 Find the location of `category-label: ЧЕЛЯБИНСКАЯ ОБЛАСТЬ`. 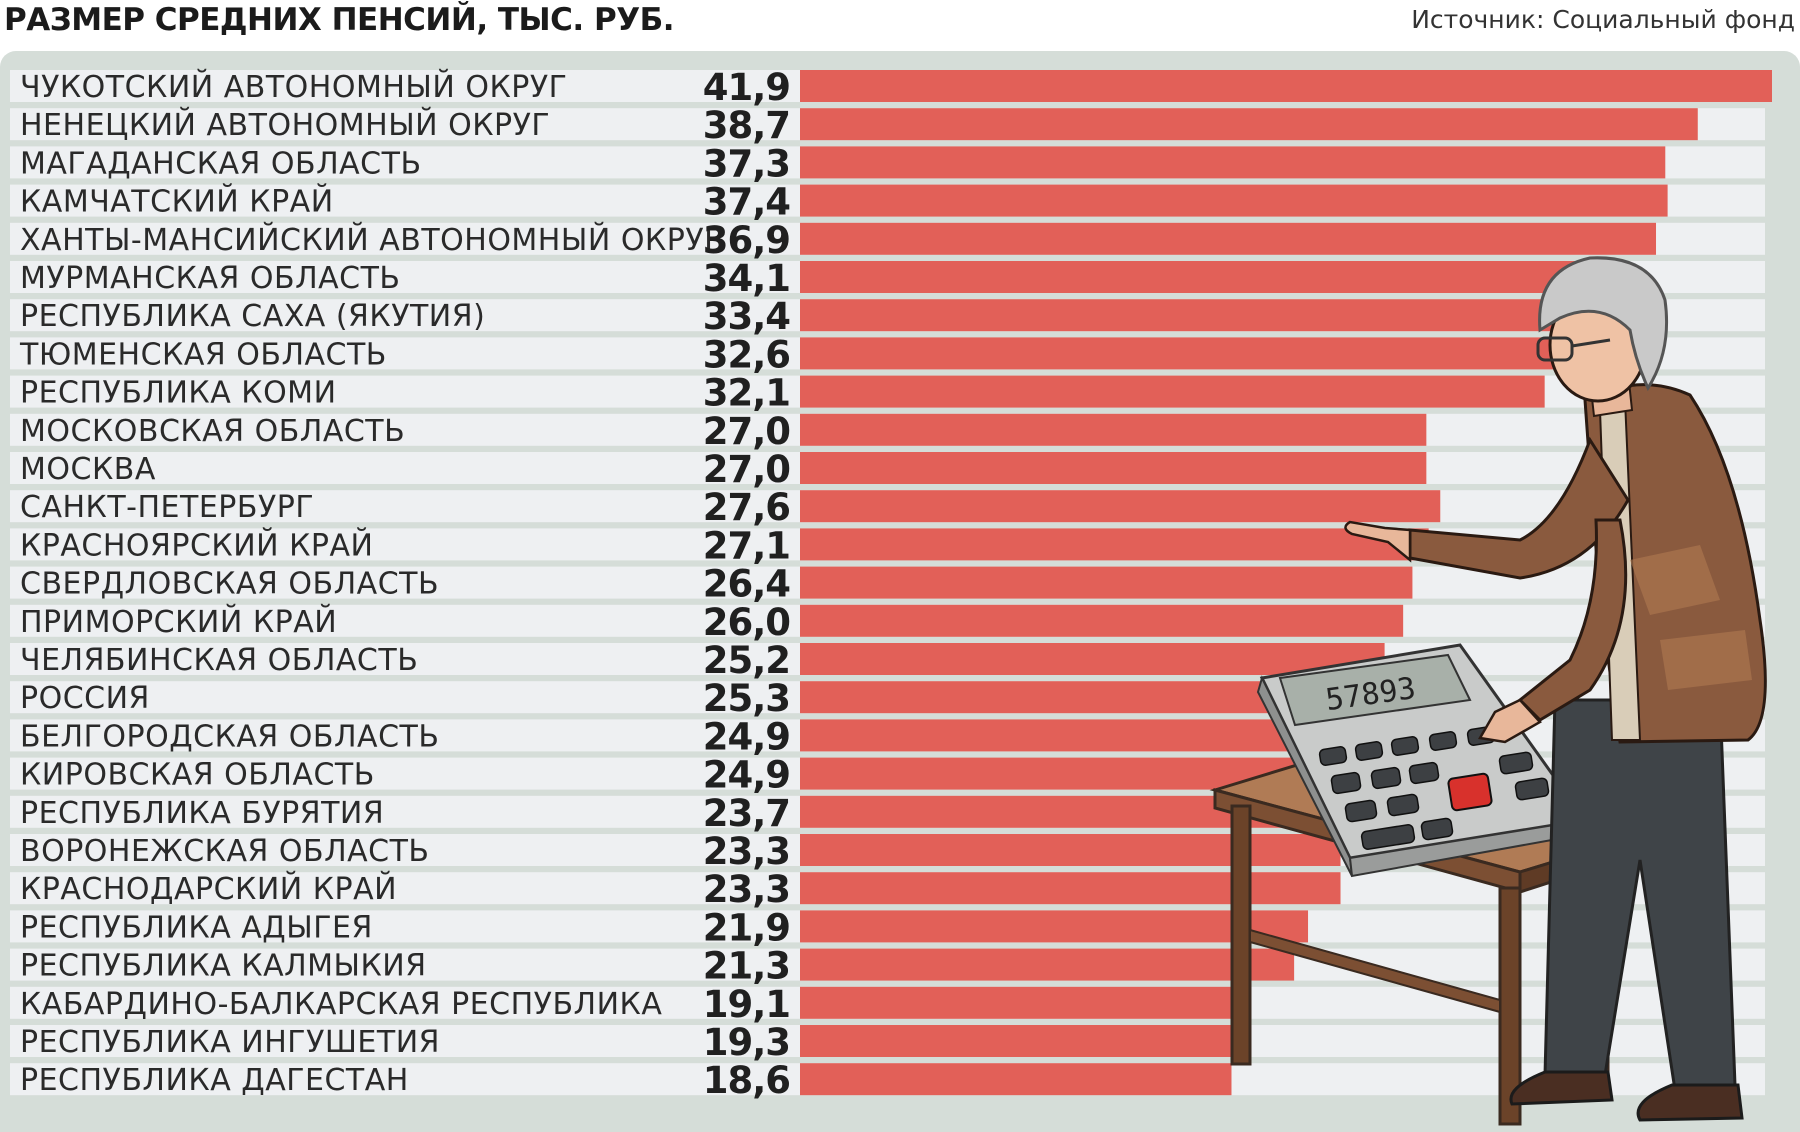

category-label: ЧЕЛЯБИНСКАЯ ОБЛАСТЬ is located at coordinates (219, 660).